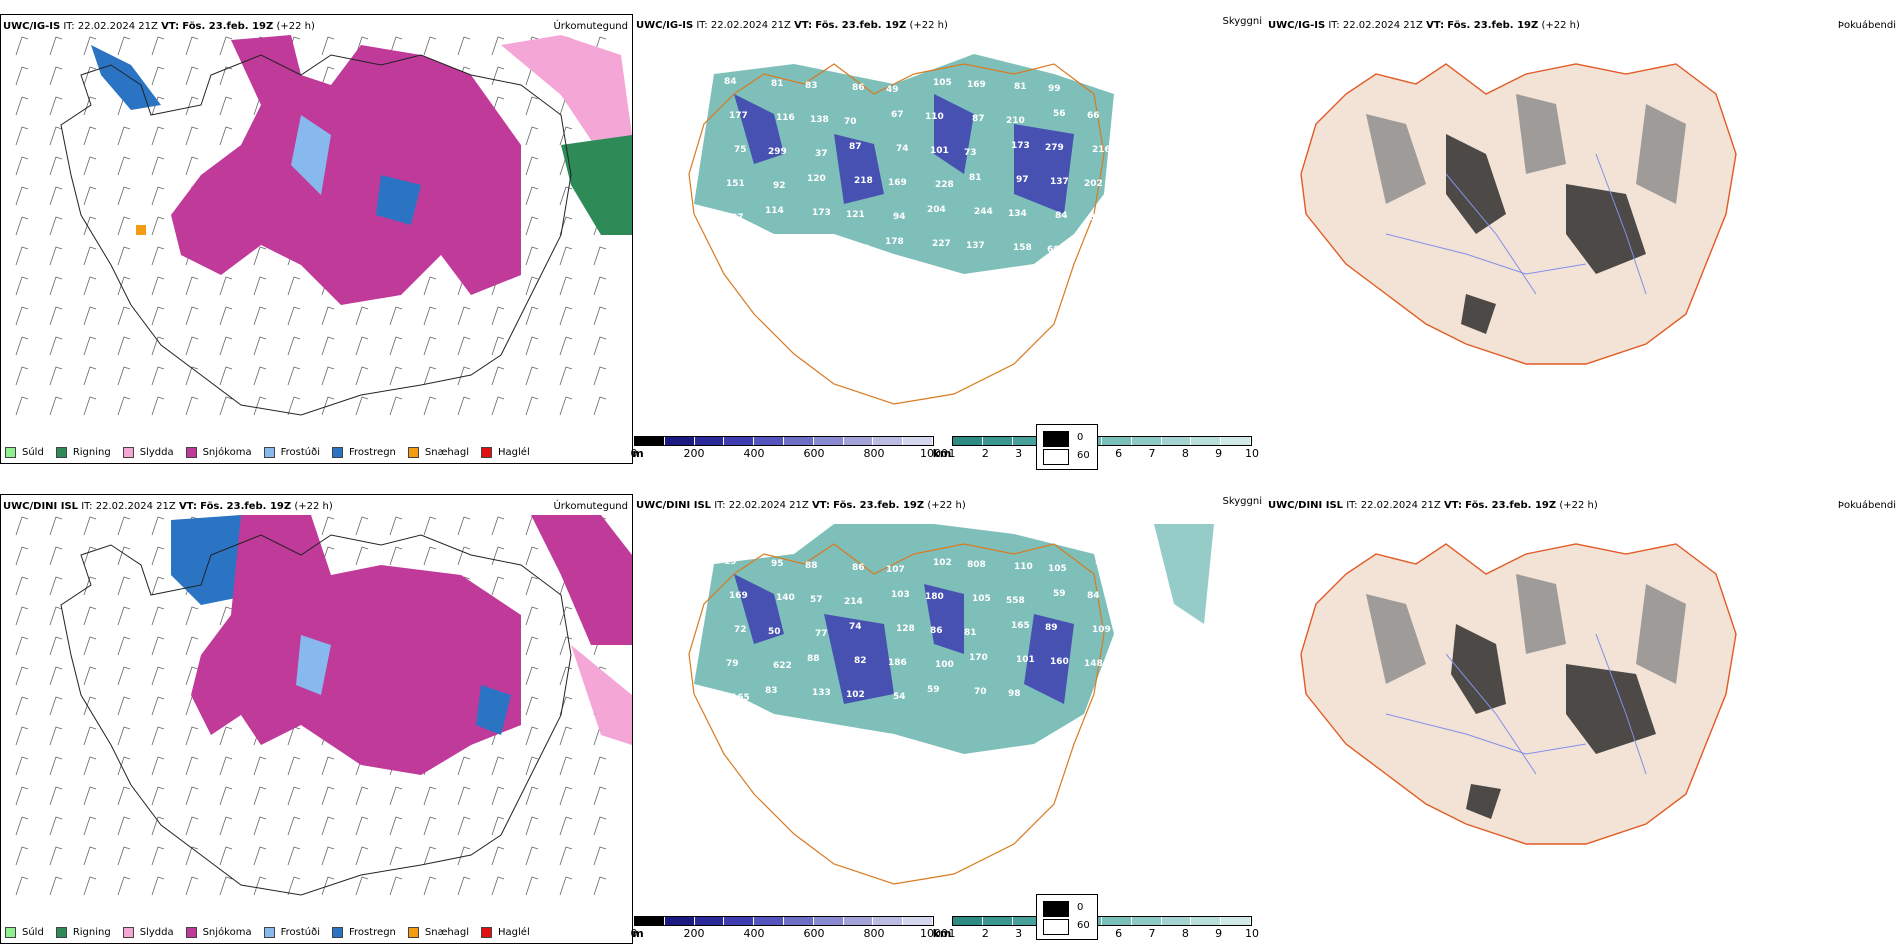 The image size is (1900, 950). I want to click on scale-tick-label: 1000, so click(934, 453).